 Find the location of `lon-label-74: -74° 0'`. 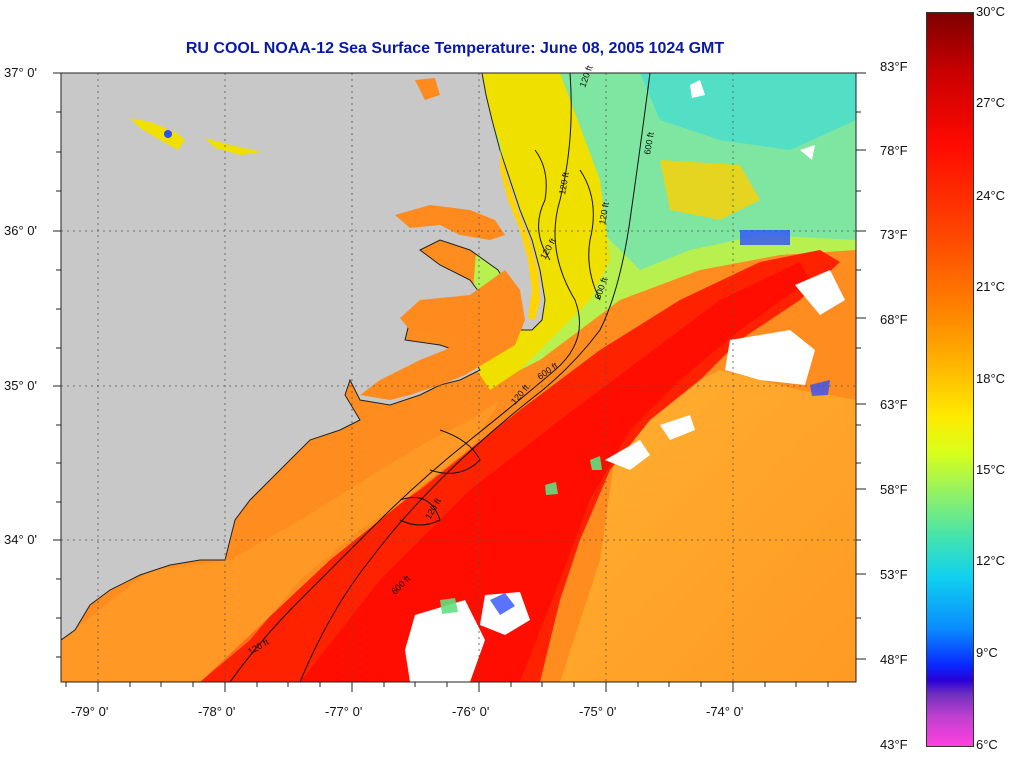

lon-label-74: -74° 0' is located at coordinates (725, 711).